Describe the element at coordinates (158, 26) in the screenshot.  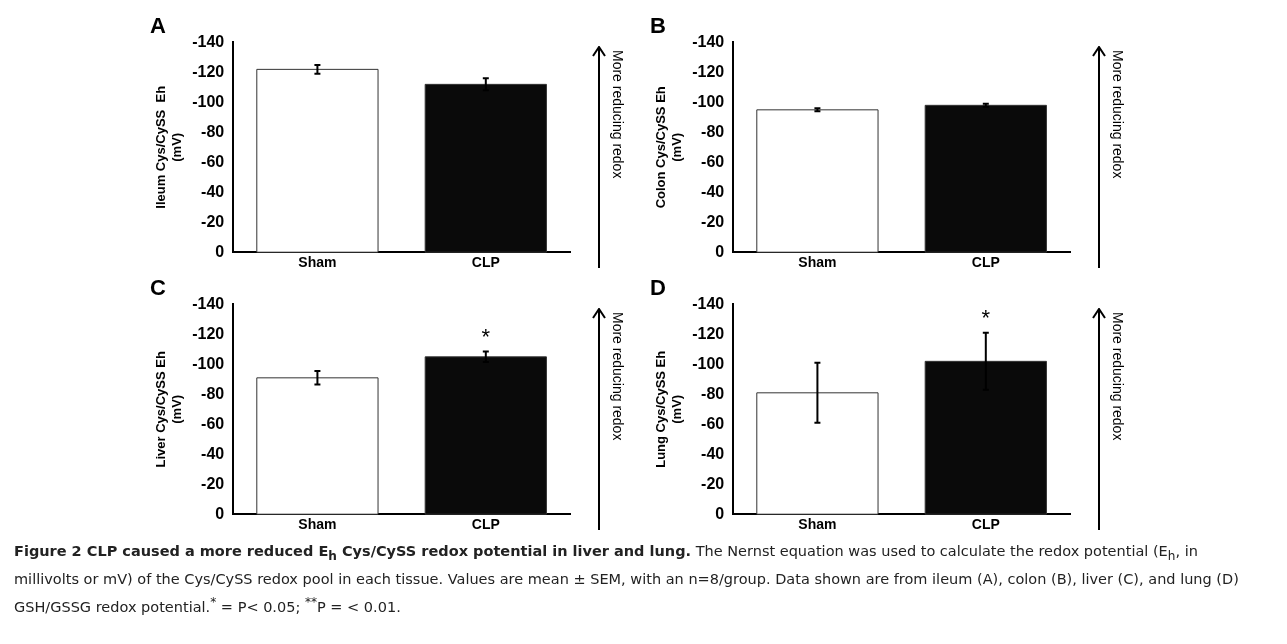
I see `chart-title: A` at that location.